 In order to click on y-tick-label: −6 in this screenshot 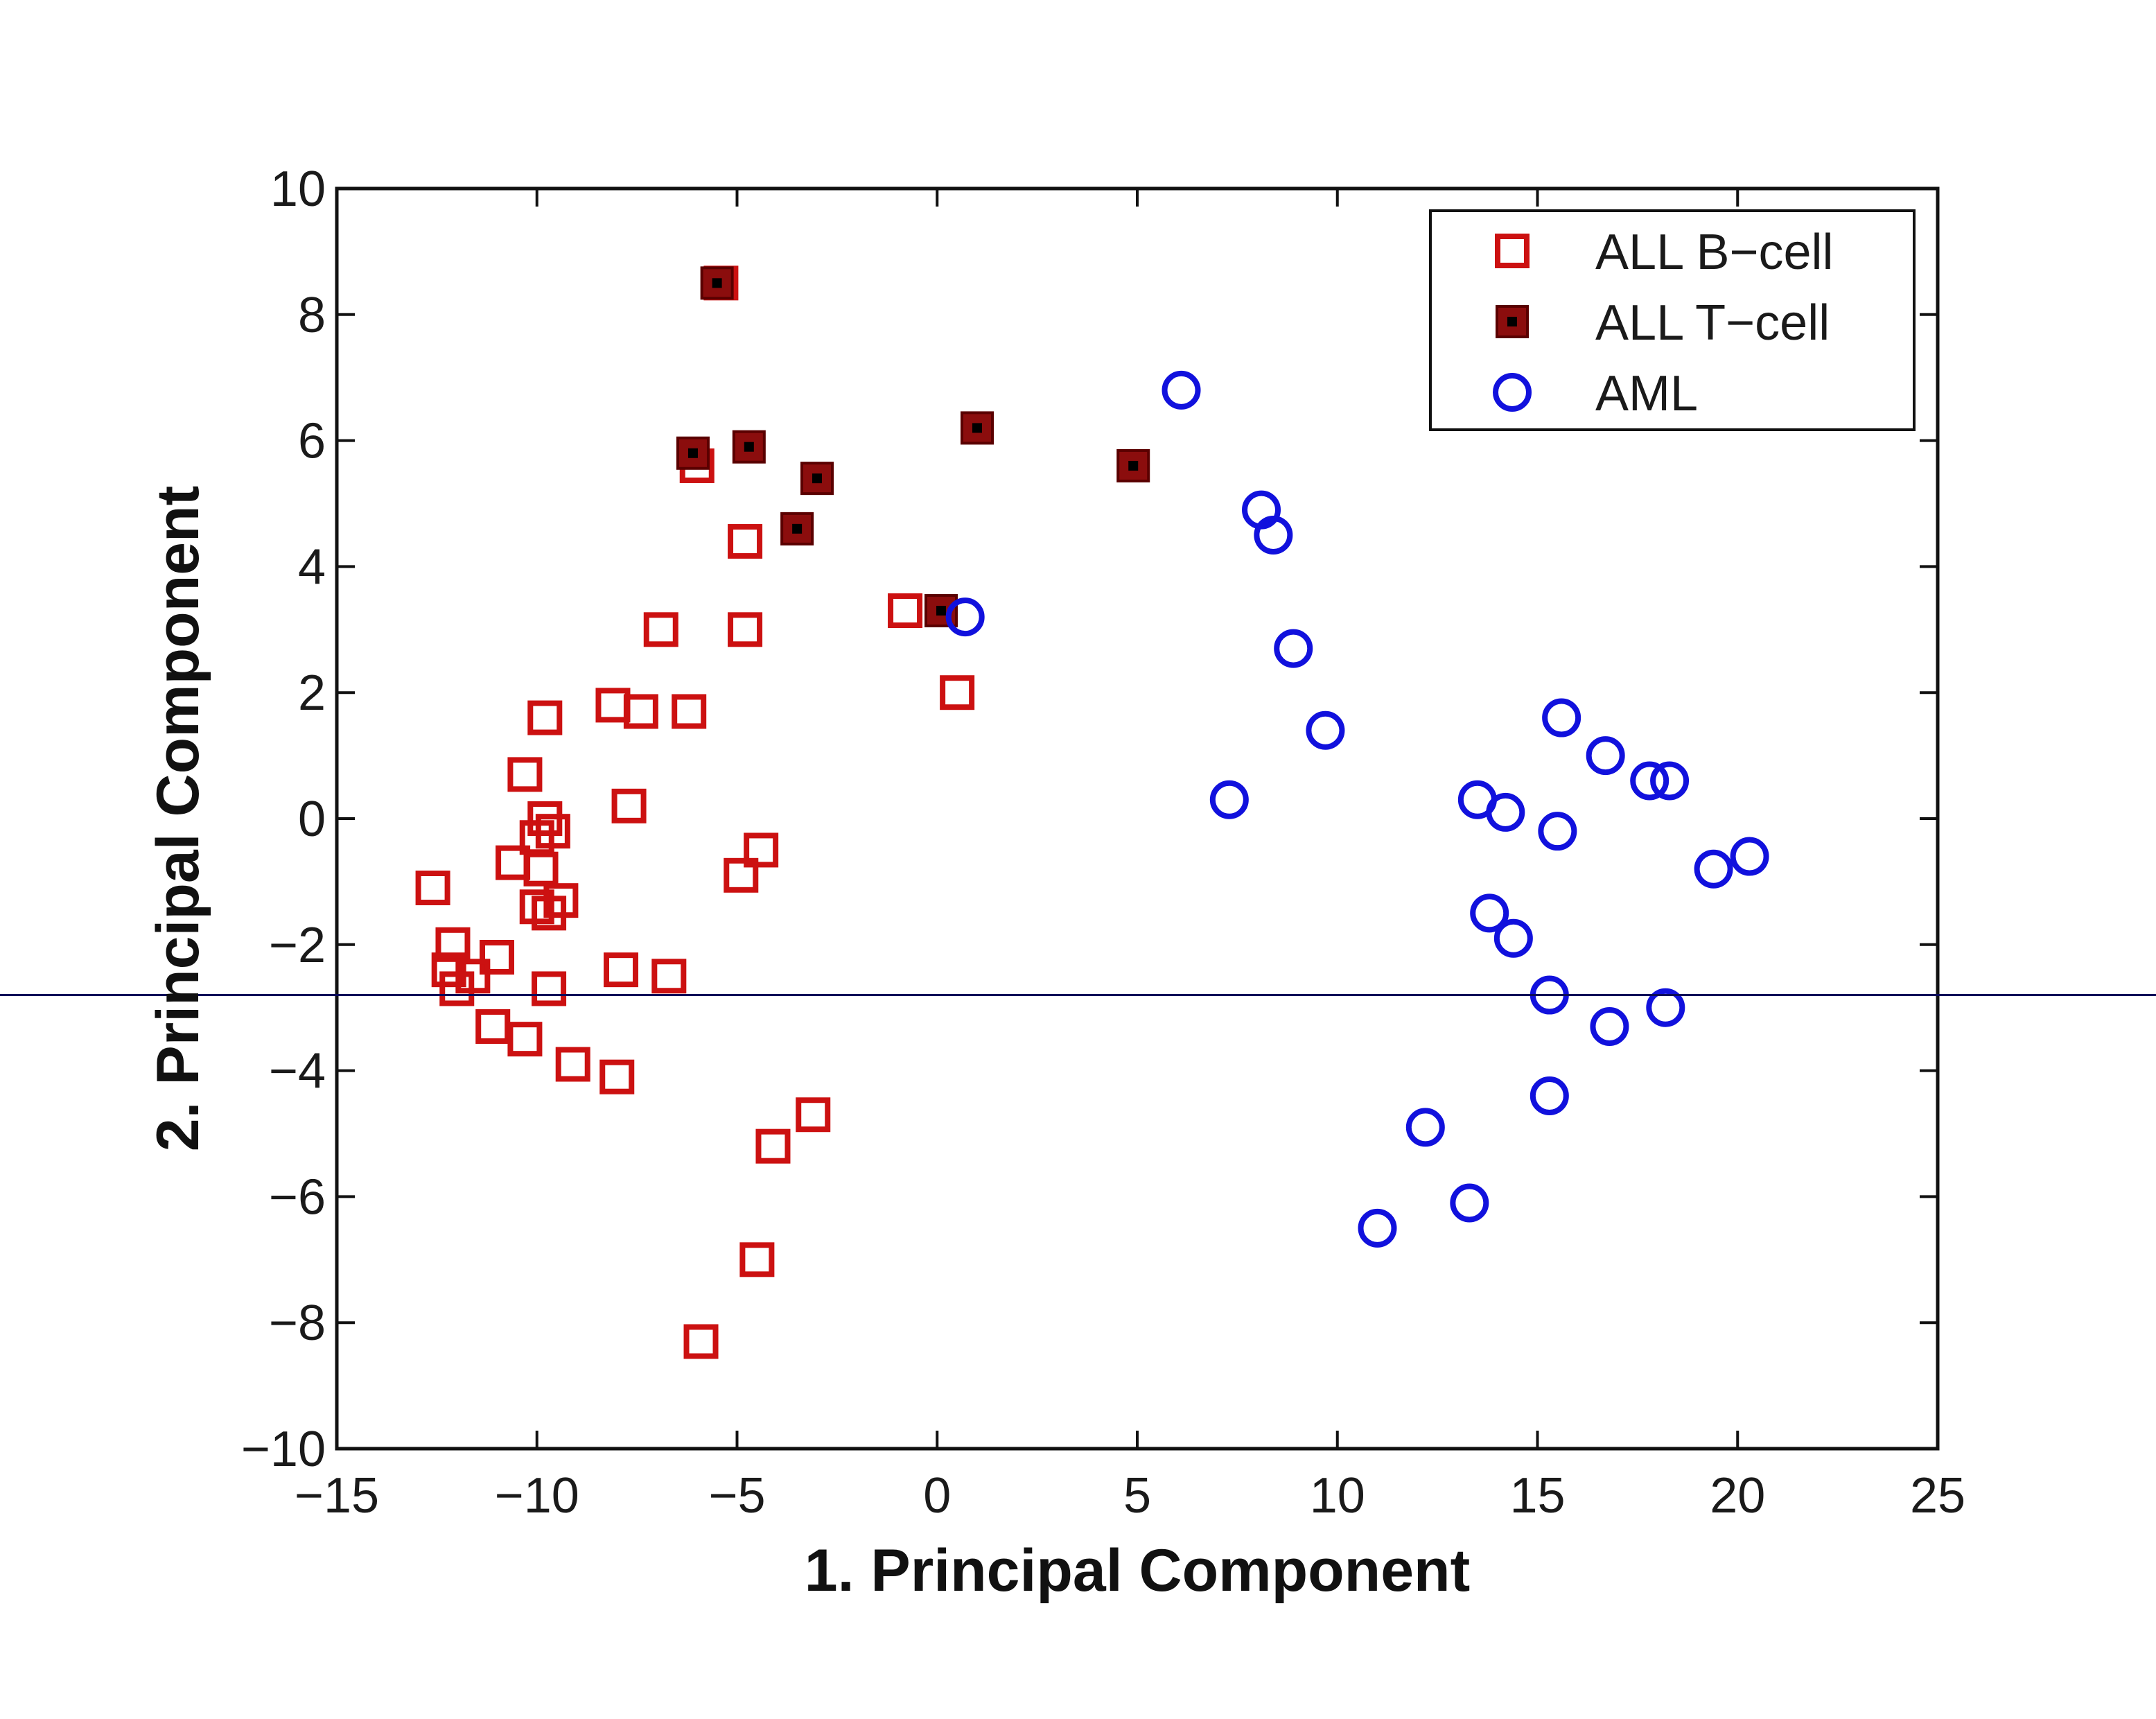, I will do `click(297, 1197)`.